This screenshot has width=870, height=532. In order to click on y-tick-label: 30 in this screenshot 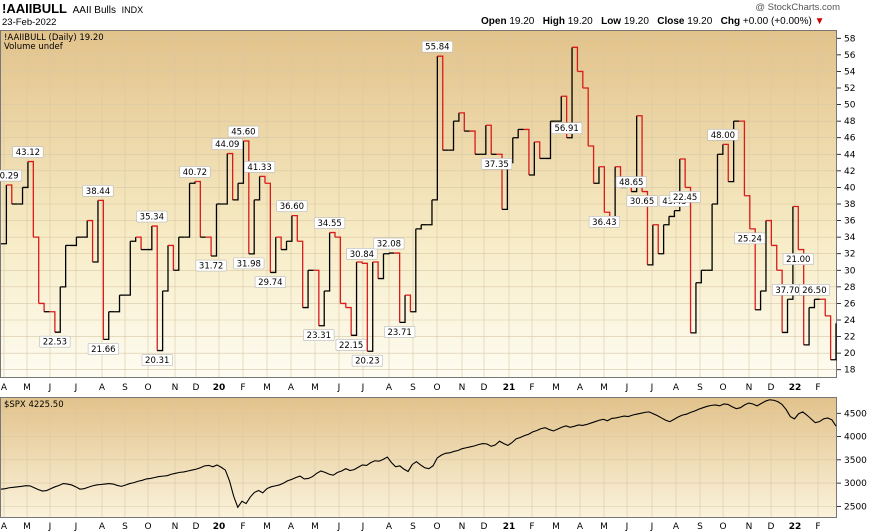, I will do `click(850, 271)`.